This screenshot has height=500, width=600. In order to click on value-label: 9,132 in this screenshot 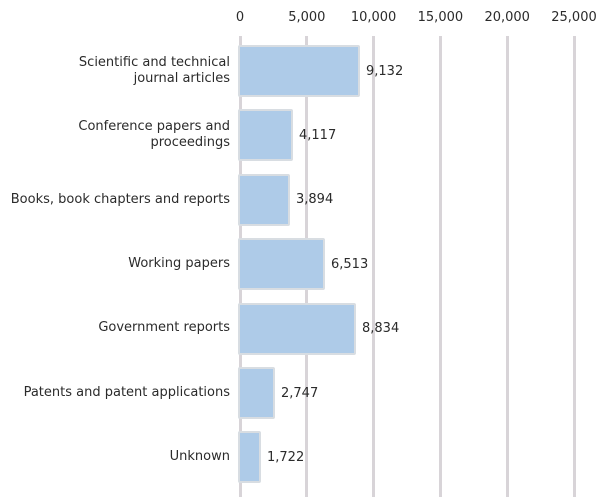, I will do `click(385, 71)`.